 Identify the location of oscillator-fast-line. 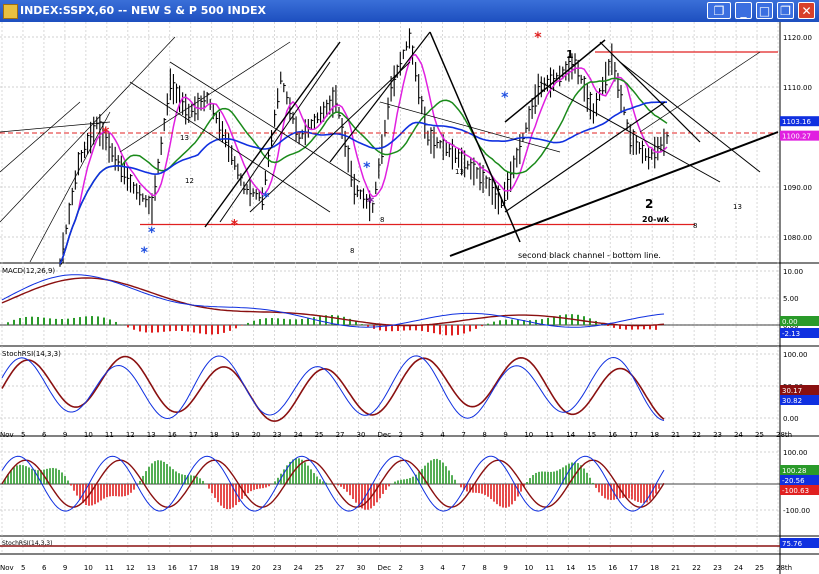
(333, 483).